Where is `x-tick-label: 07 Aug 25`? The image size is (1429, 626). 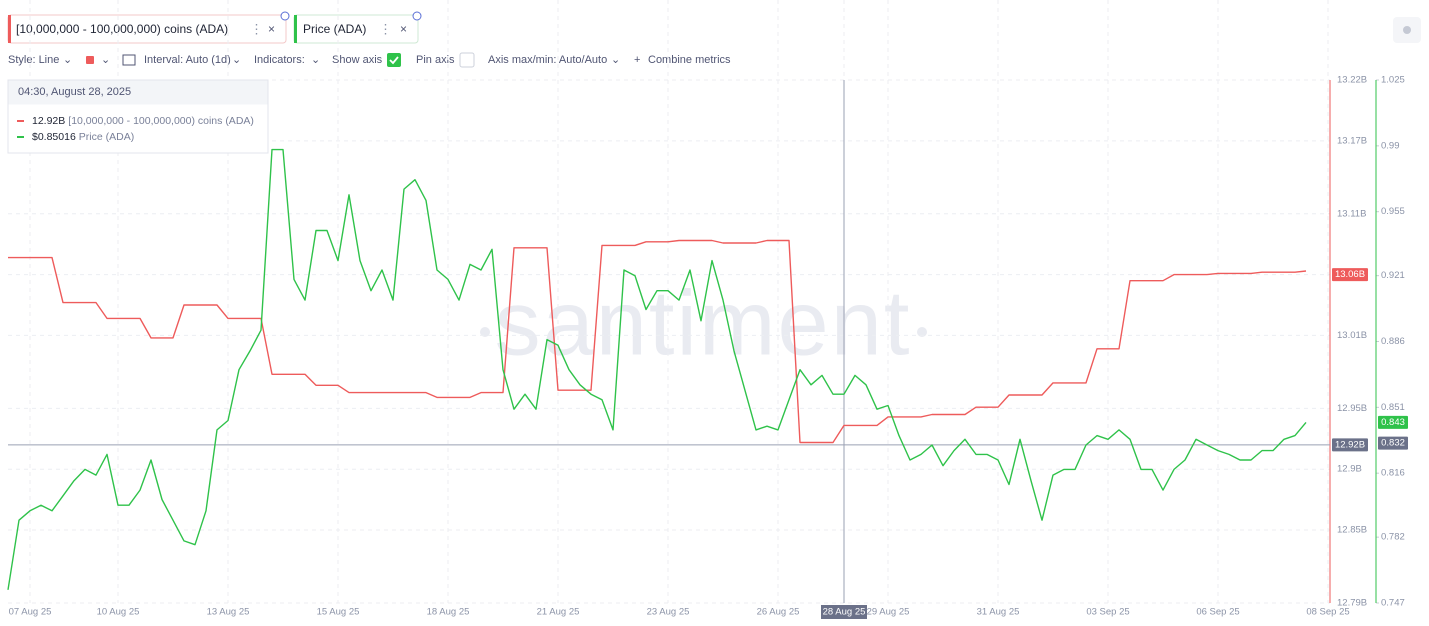 x-tick-label: 07 Aug 25 is located at coordinates (30, 612).